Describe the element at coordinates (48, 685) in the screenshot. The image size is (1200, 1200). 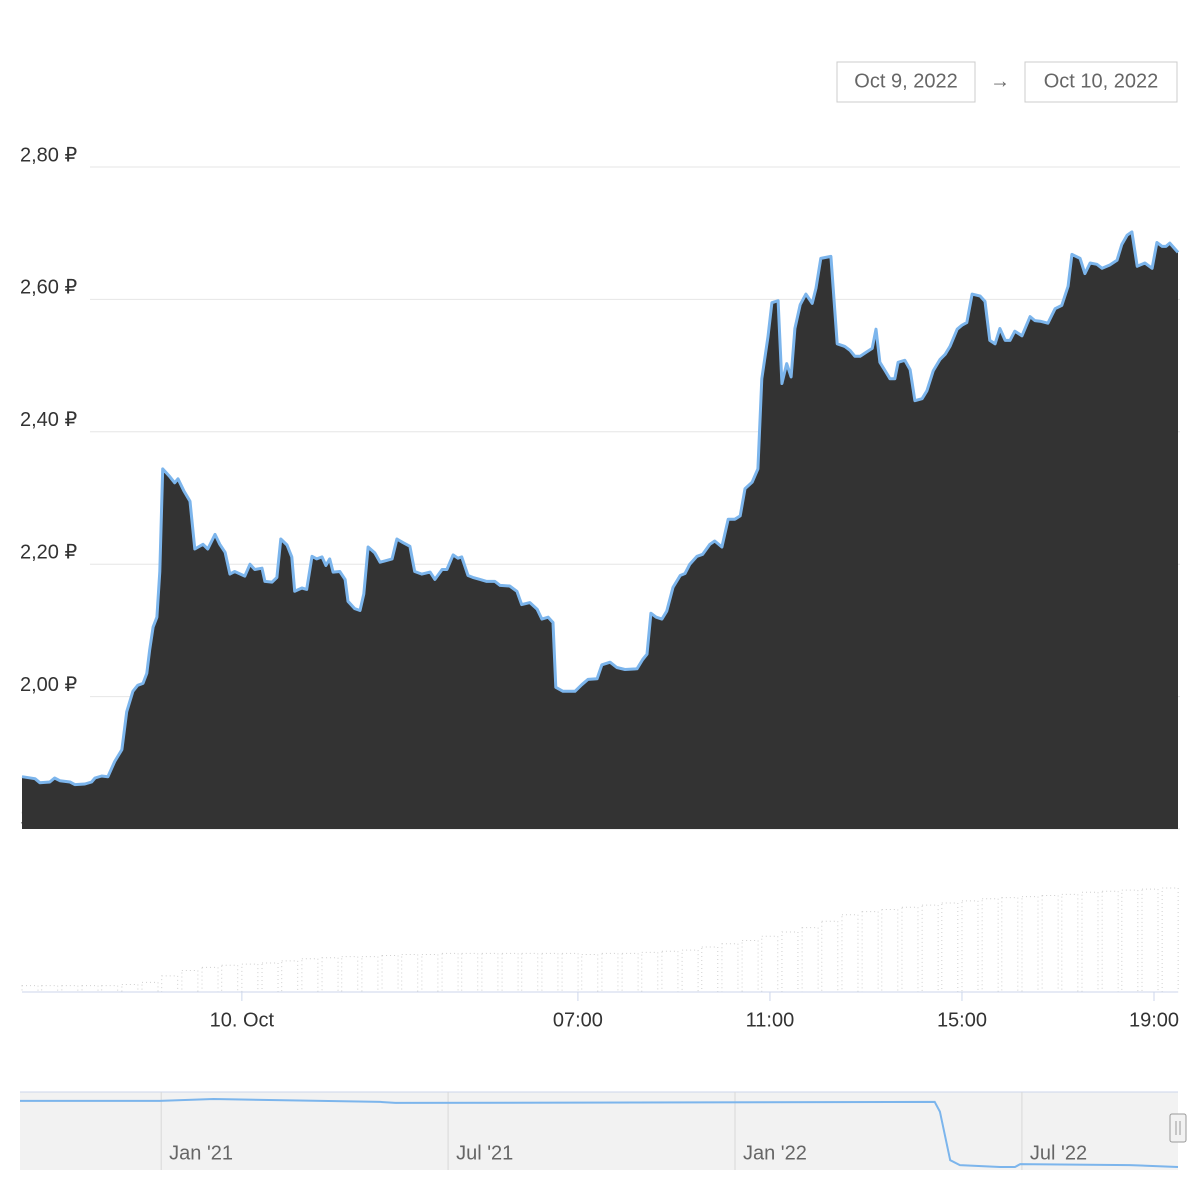
I see `y-tick-label: 2,00 ₽` at that location.